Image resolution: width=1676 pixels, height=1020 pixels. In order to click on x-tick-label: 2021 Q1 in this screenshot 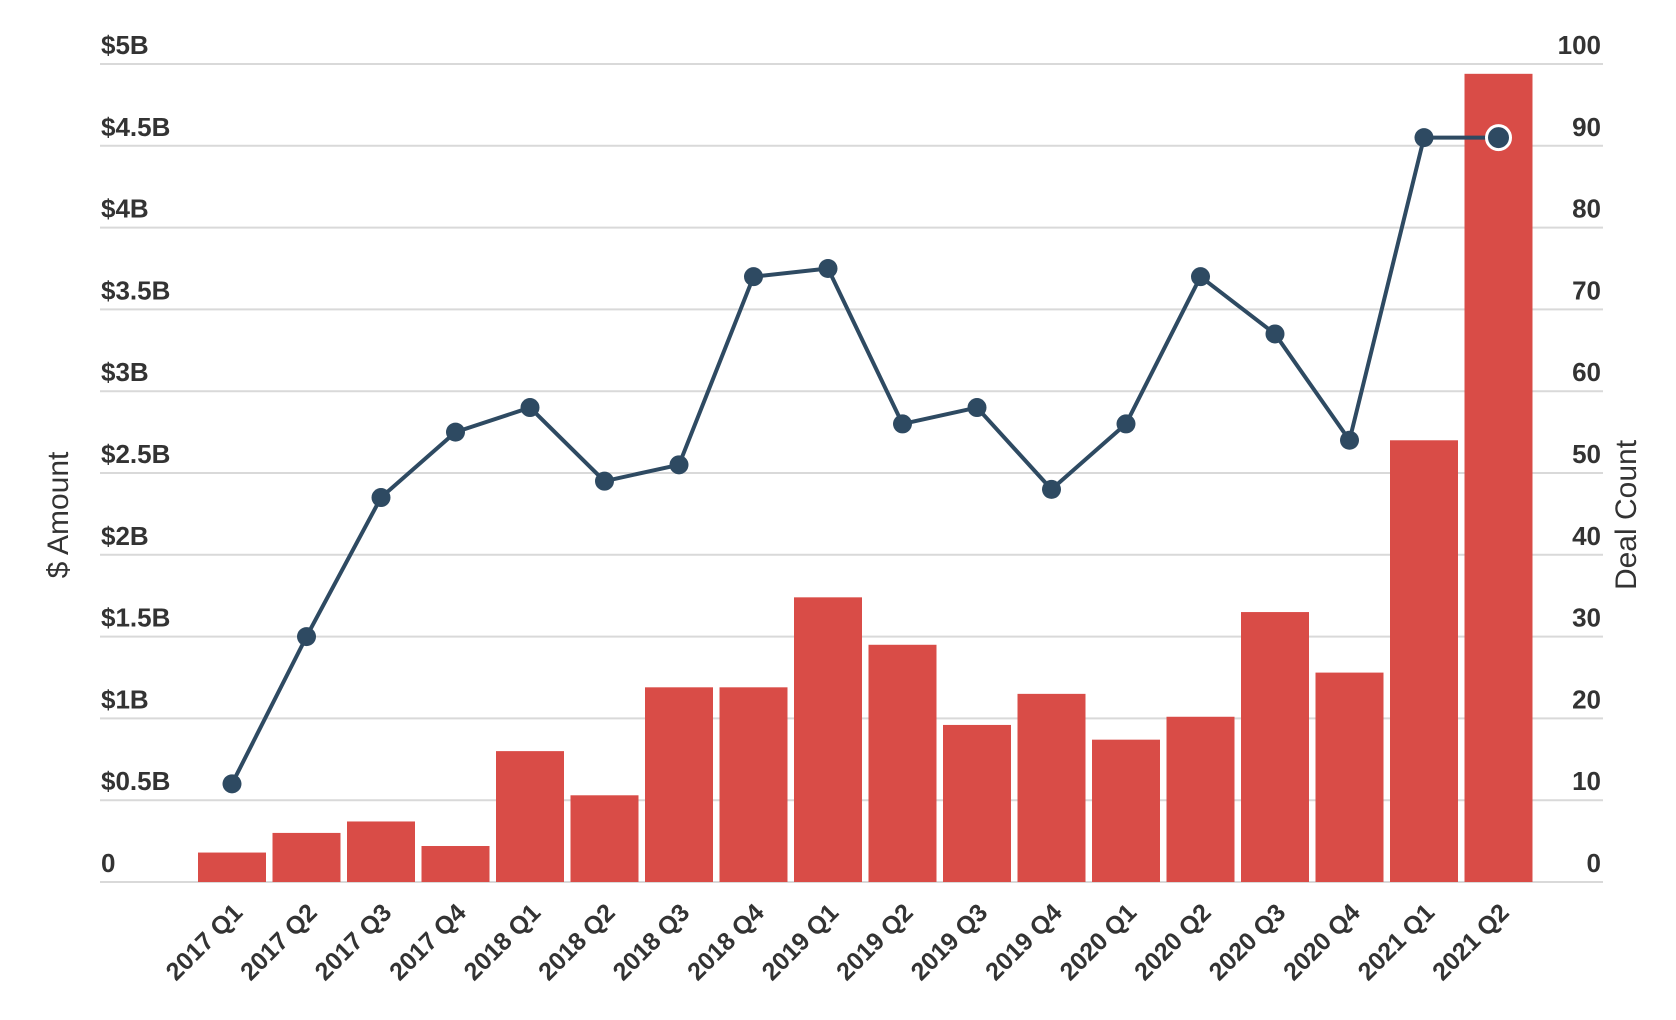, I will do `click(1397, 942)`.